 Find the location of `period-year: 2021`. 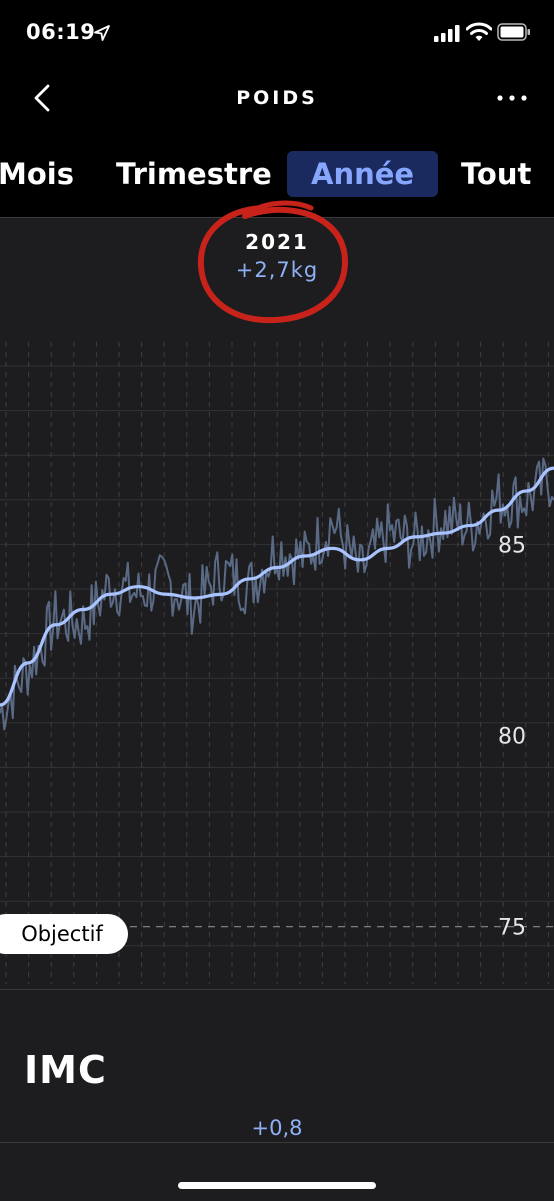

period-year: 2021 is located at coordinates (277, 242).